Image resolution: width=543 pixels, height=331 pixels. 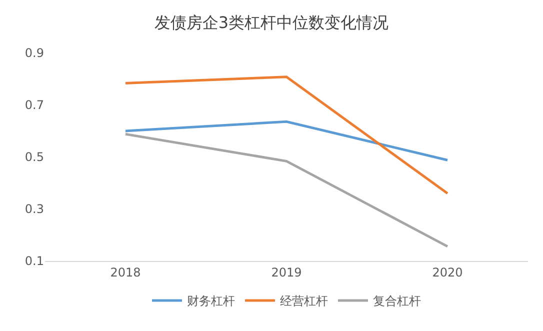 What do you see at coordinates (397, 301) in the screenshot?
I see `legend-label: 复合杠杆` at bounding box center [397, 301].